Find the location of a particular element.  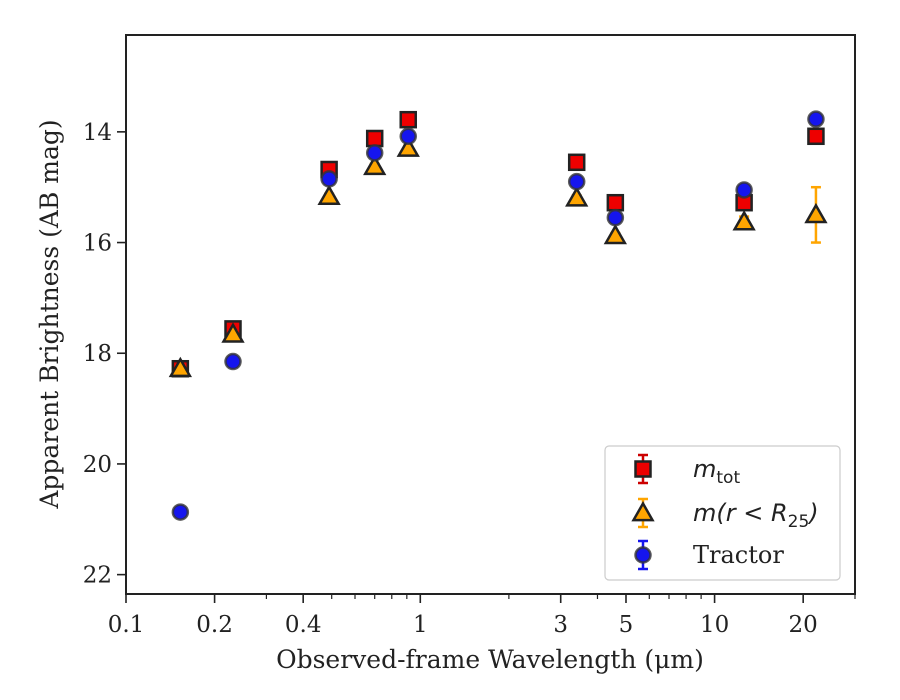

x-tick-label: 0.2 is located at coordinates (214, 625).